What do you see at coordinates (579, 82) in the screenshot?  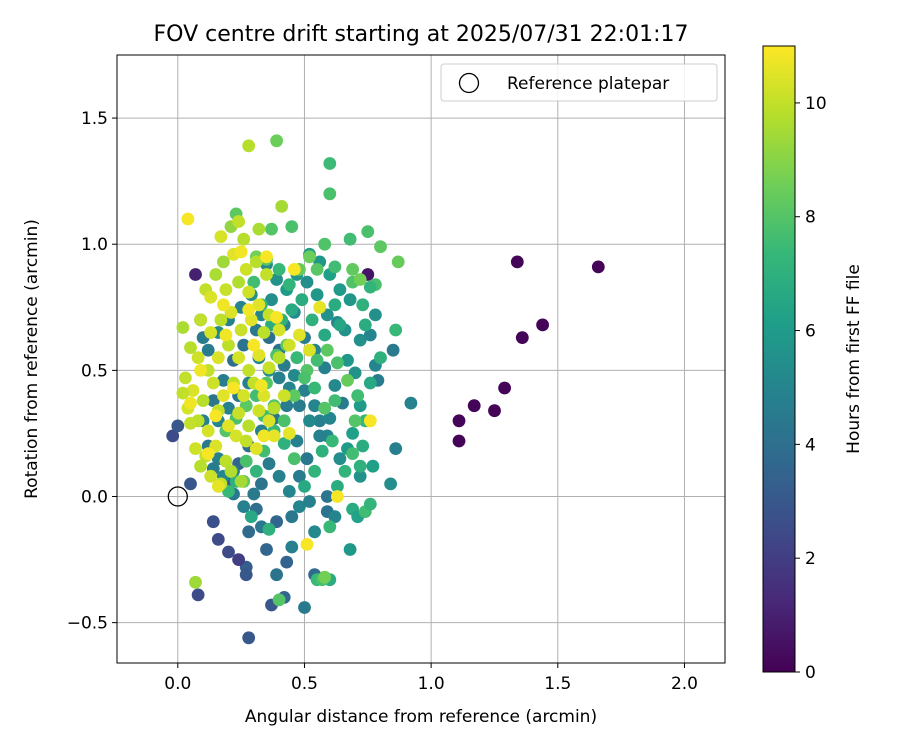 I see `legend: Reference platepar` at bounding box center [579, 82].